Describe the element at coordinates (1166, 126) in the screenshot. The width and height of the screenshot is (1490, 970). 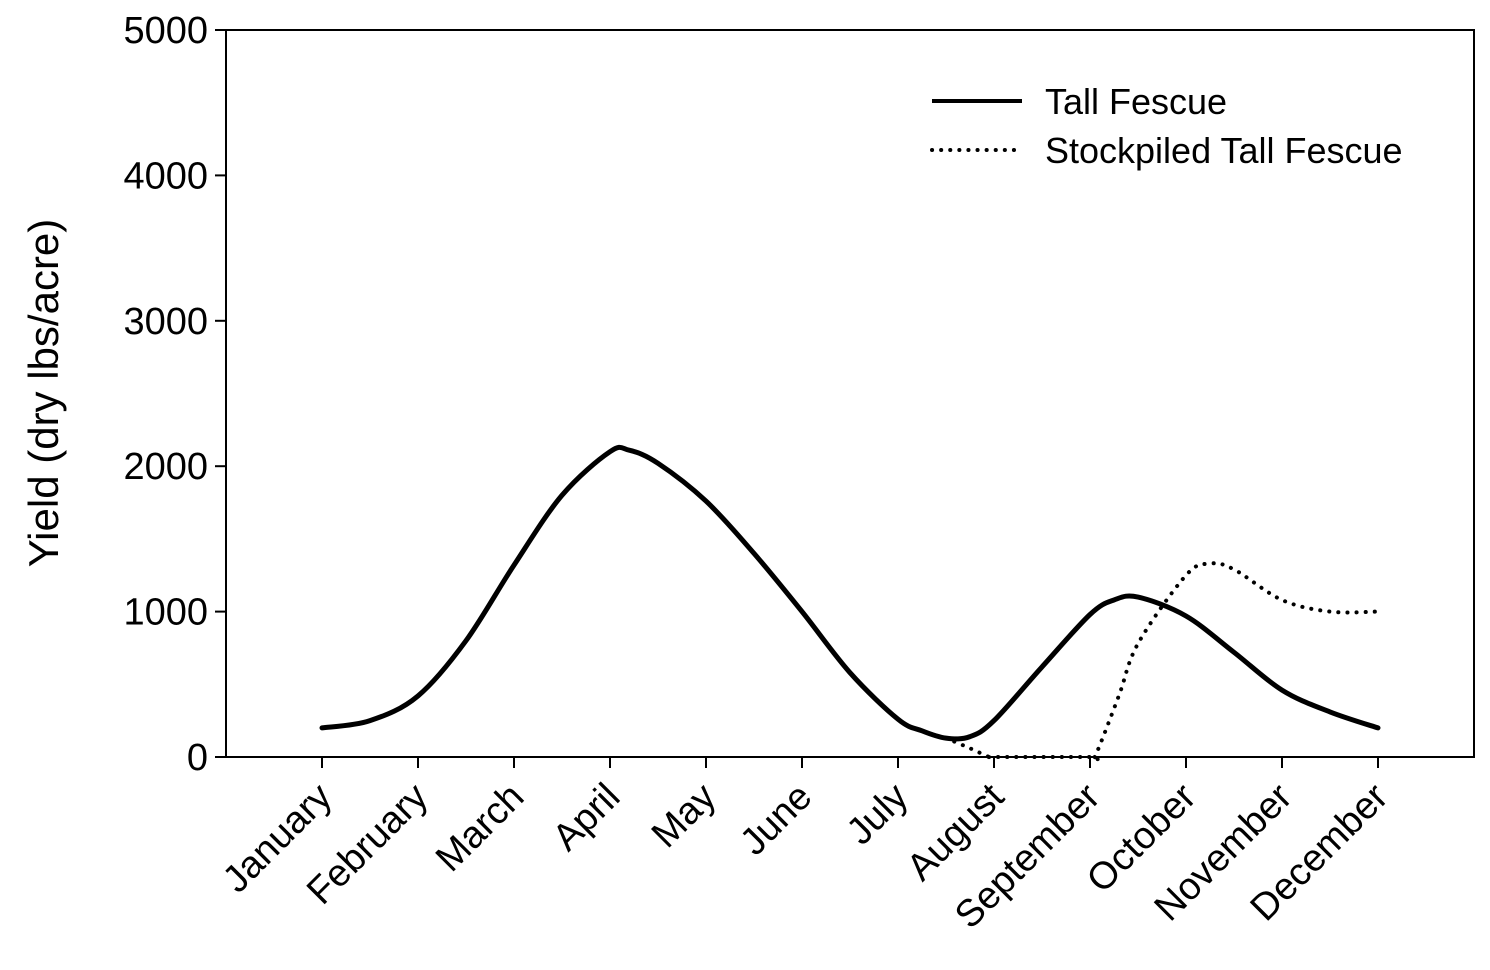
I see `legend: Tall Fescue Stockpiled Tall Fescue` at that location.